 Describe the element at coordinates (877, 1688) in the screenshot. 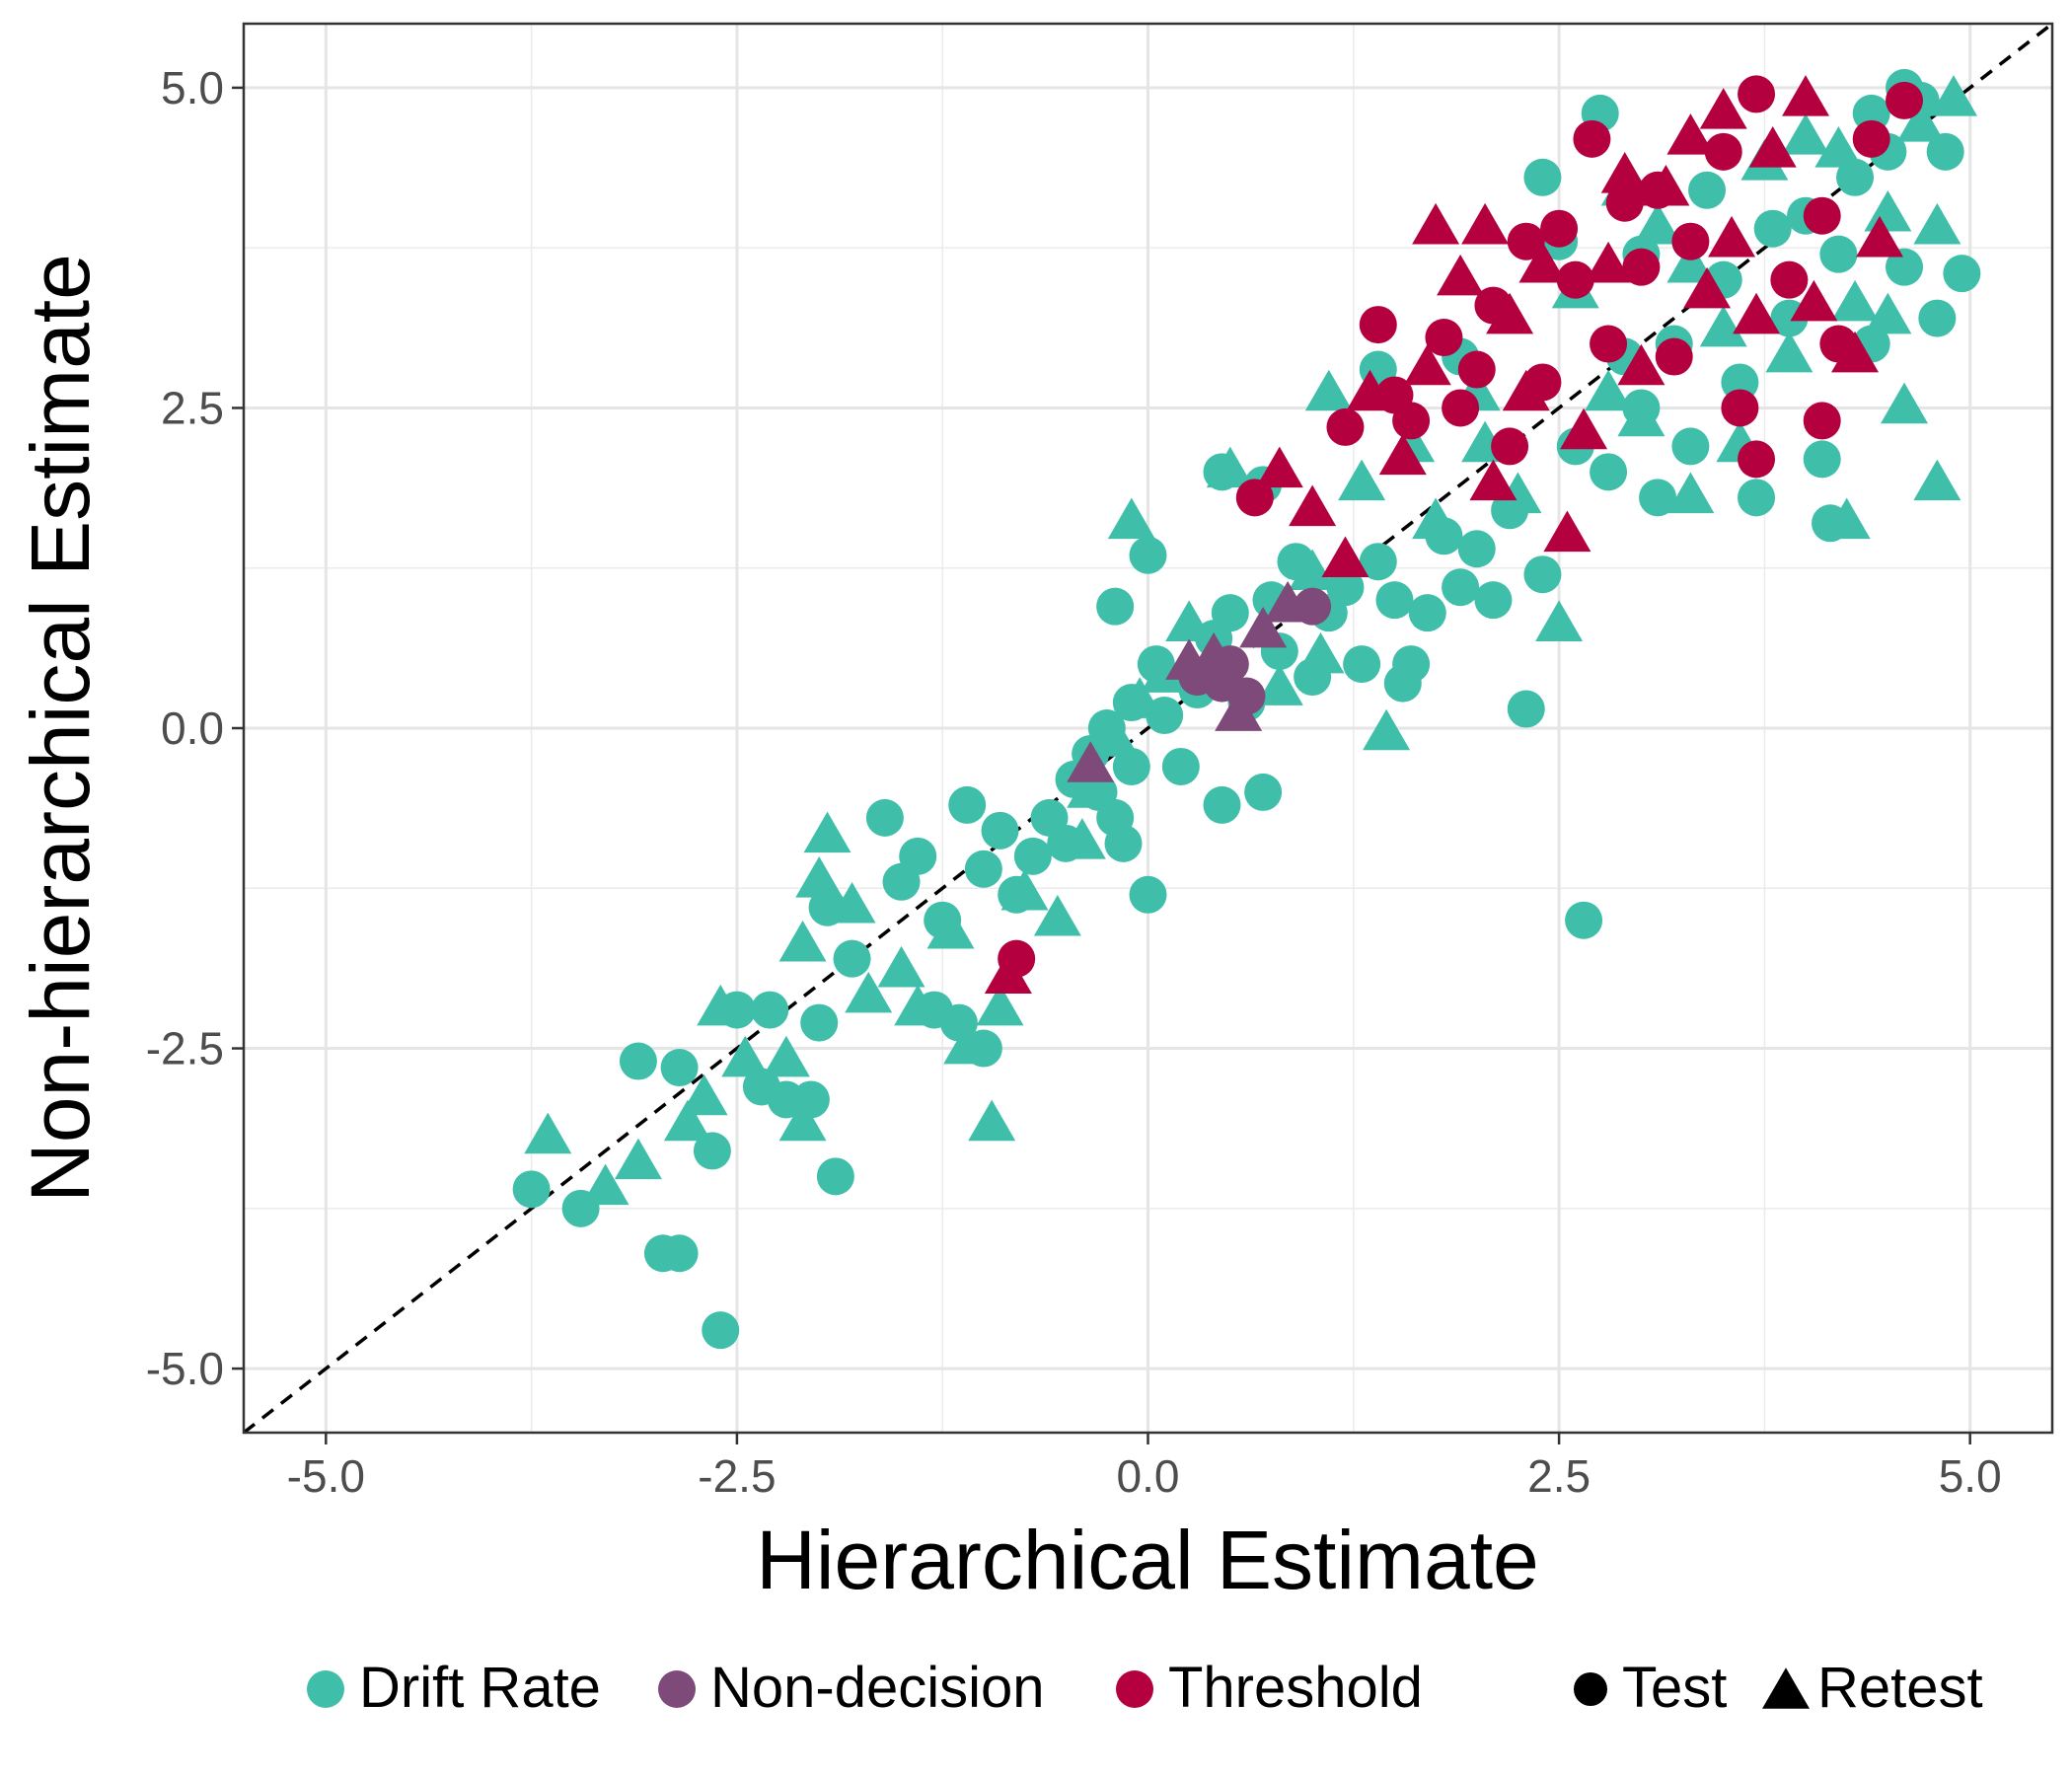

I see `legend-label: Non-decision` at that location.